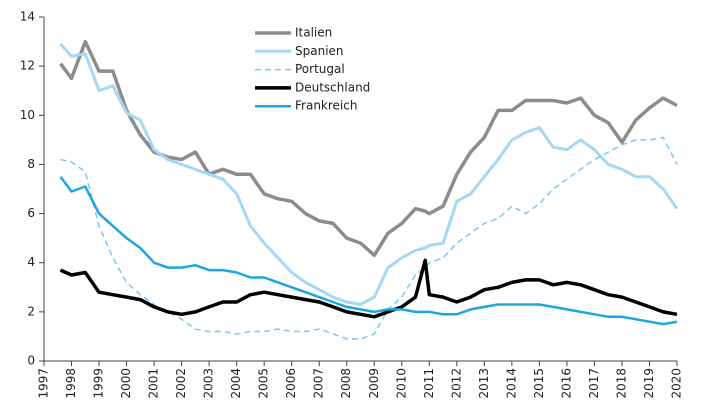 This screenshot has width=702, height=407. What do you see at coordinates (126, 383) in the screenshot?
I see `x-tick-label: 2000` at bounding box center [126, 383].